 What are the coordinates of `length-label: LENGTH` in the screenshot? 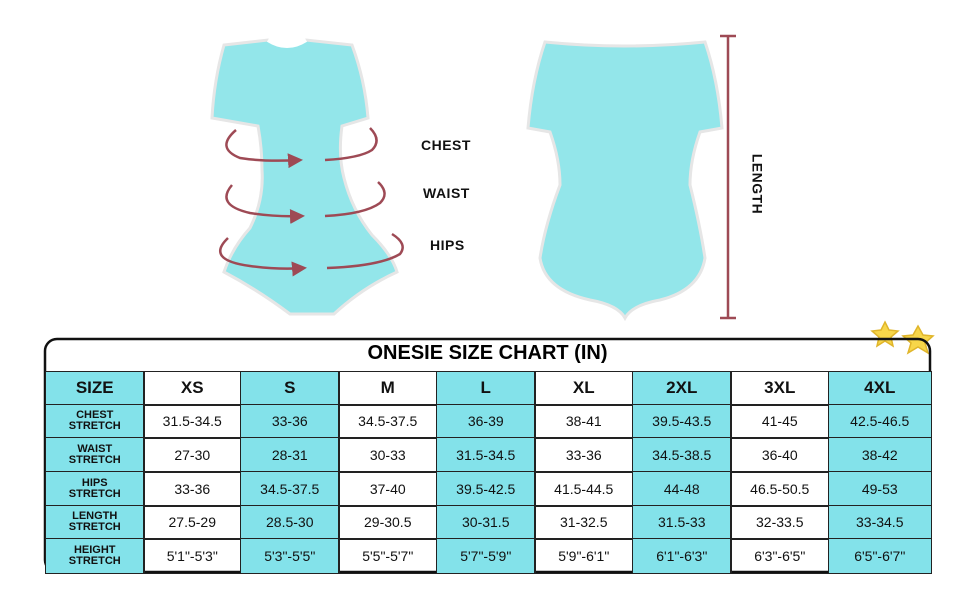 It's located at (757, 184).